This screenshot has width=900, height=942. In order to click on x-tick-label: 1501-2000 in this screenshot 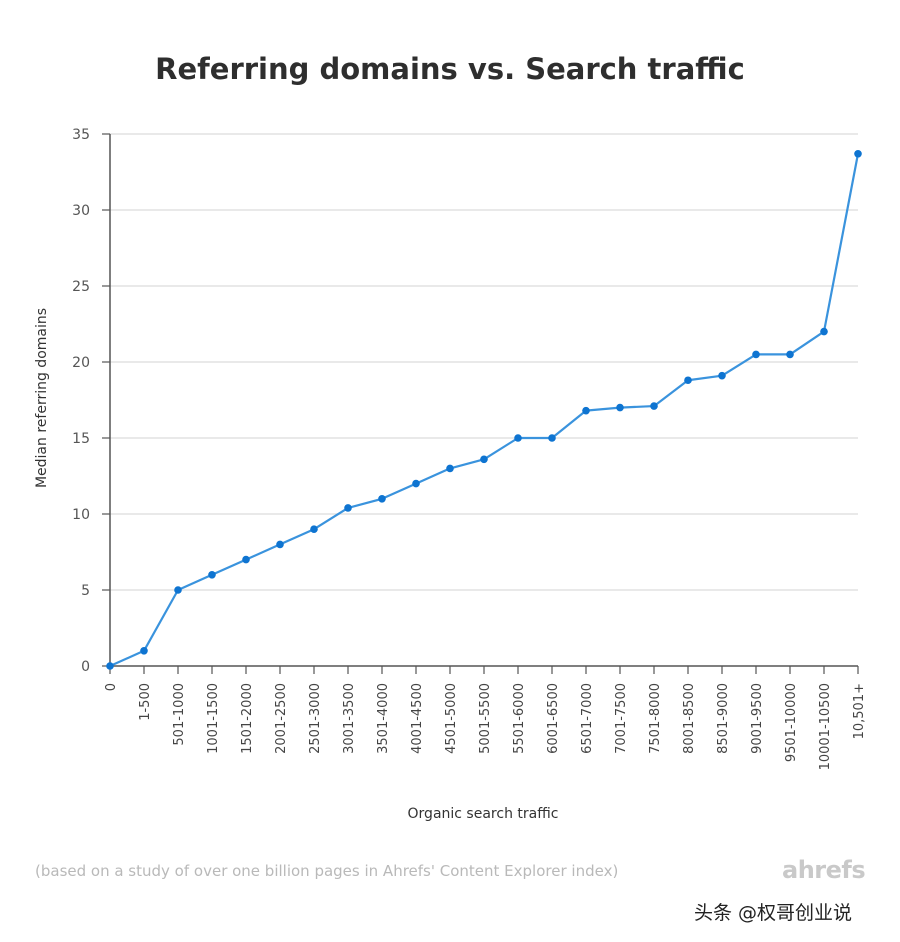, I will do `click(247, 718)`.